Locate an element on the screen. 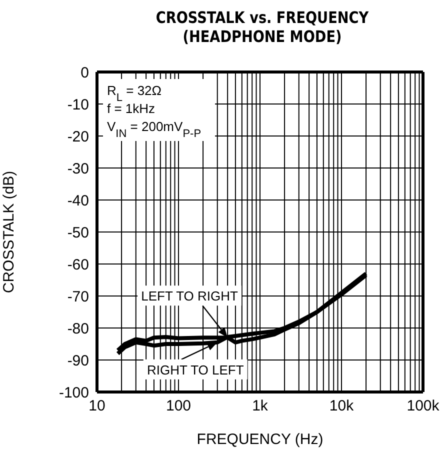 This screenshot has width=448, height=456. y-tick-label: 0 is located at coordinates (84, 73).